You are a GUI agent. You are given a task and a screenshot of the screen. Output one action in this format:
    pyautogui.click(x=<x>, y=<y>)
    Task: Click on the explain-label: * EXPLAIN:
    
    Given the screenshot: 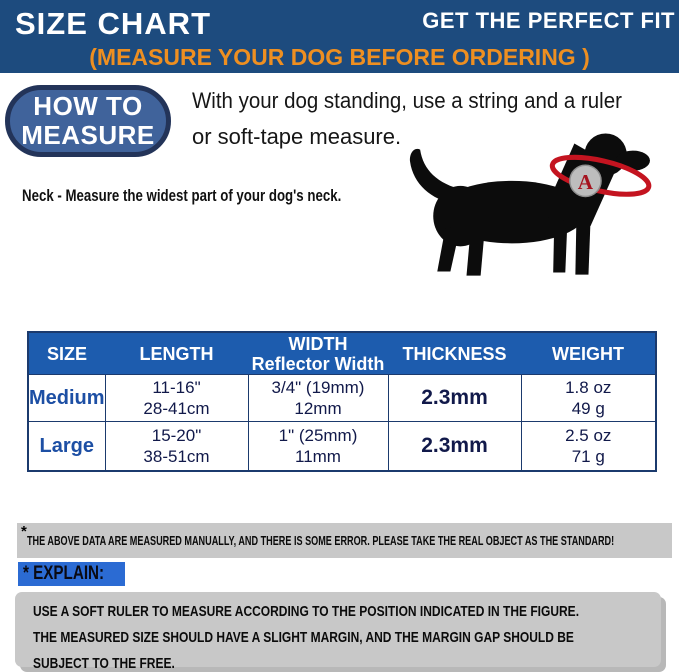 What is the action you would take?
    pyautogui.click(x=71, y=574)
    